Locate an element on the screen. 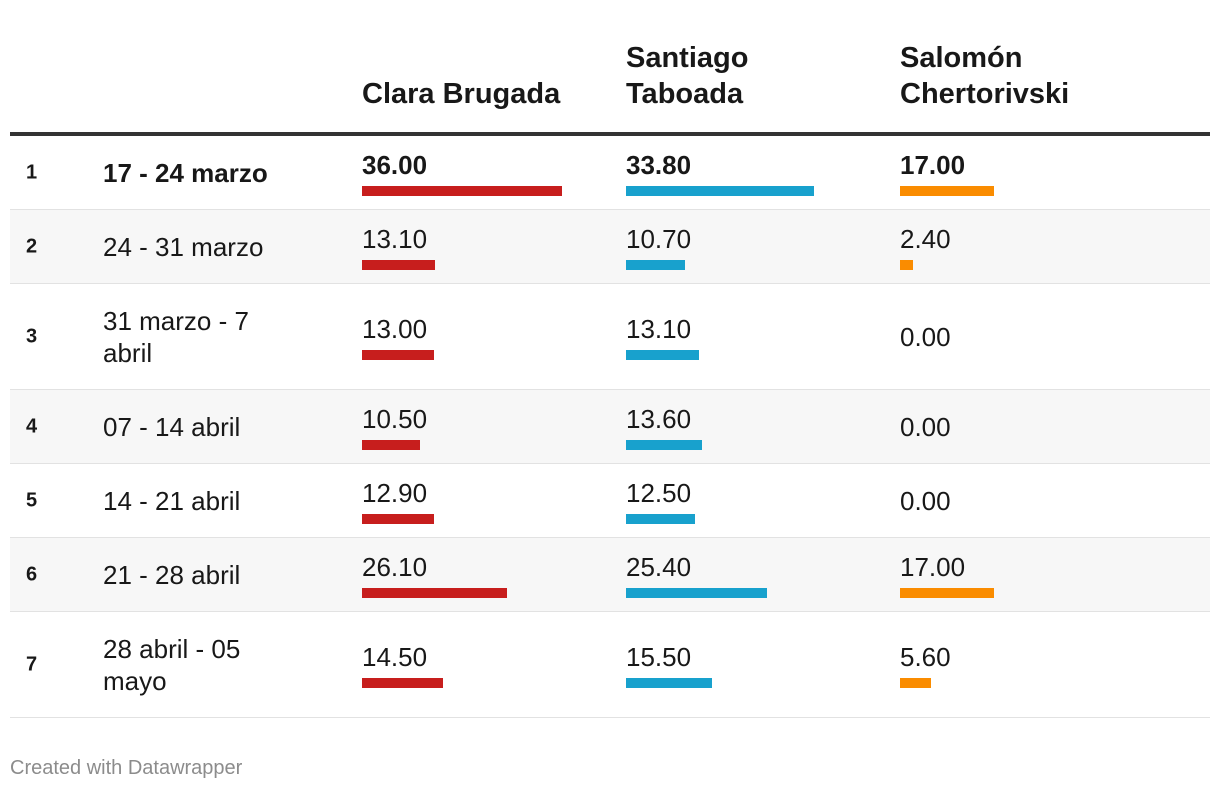 The width and height of the screenshot is (1220, 794). row-index: 5 is located at coordinates (32, 500).